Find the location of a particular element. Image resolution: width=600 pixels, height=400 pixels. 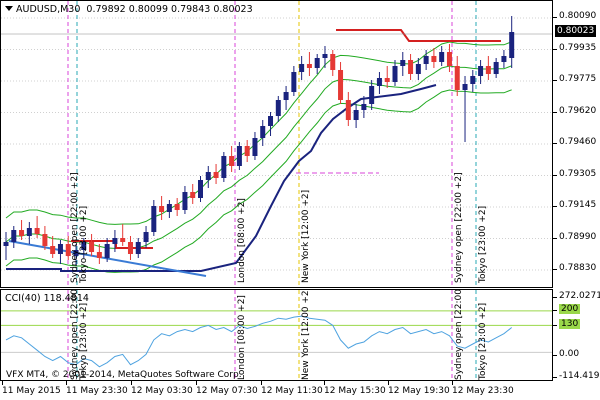

time-tick: 12 May 11:30 is located at coordinates (292, 388).